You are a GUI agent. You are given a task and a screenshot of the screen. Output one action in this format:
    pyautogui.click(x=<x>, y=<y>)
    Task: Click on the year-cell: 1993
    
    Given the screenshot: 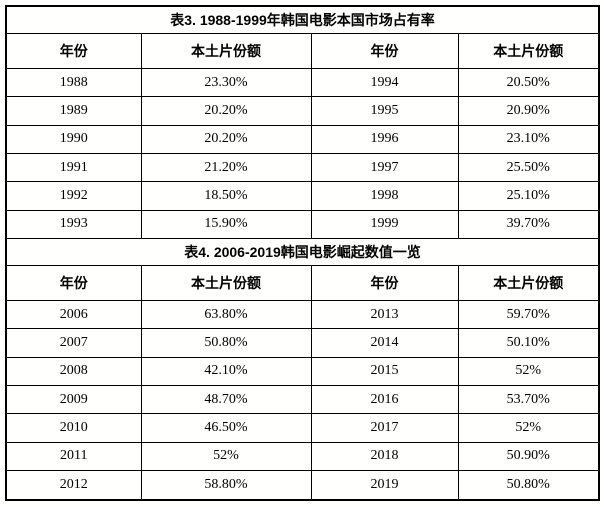 What is the action you would take?
    pyautogui.click(x=73, y=224)
    